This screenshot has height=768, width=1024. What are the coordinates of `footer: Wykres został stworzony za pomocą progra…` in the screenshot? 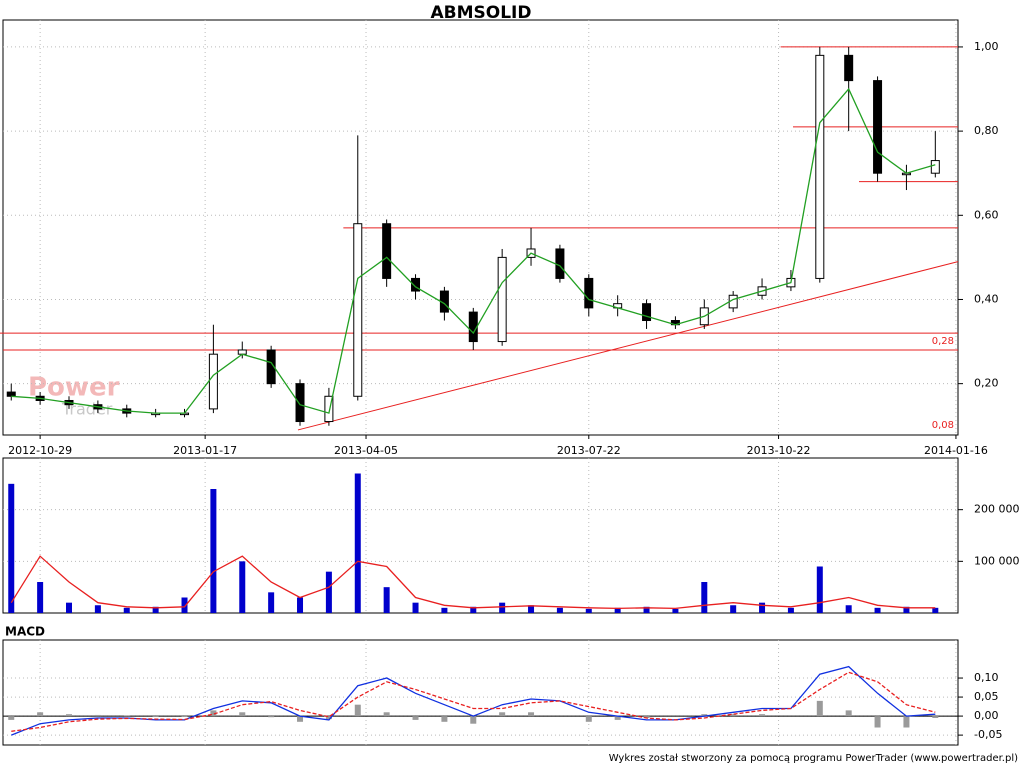 It's located at (813, 758).